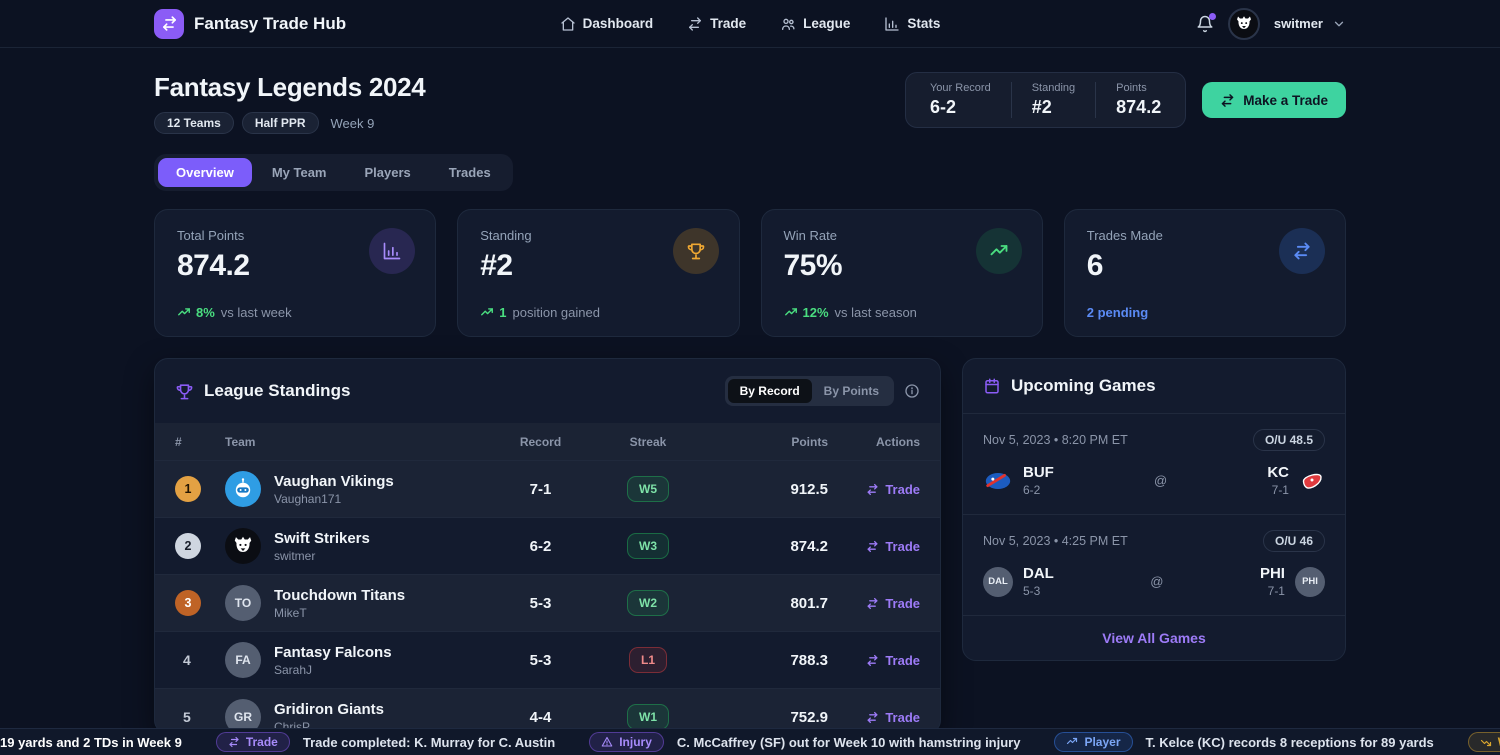  Describe the element at coordinates (635, 742) in the screenshot. I see `tag-label: Injury` at that location.